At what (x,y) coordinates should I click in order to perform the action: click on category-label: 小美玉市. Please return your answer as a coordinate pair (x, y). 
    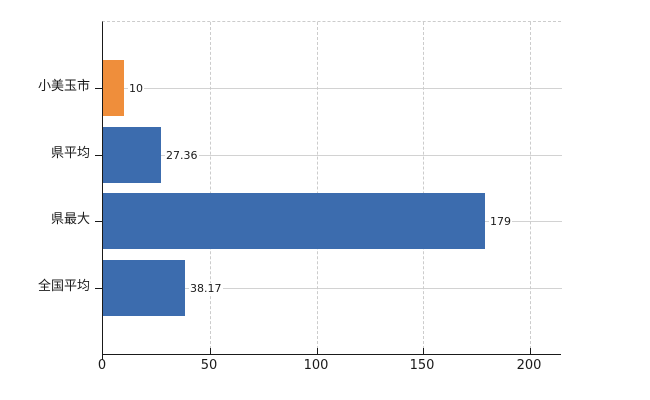
    Looking at the image, I should click on (63, 86).